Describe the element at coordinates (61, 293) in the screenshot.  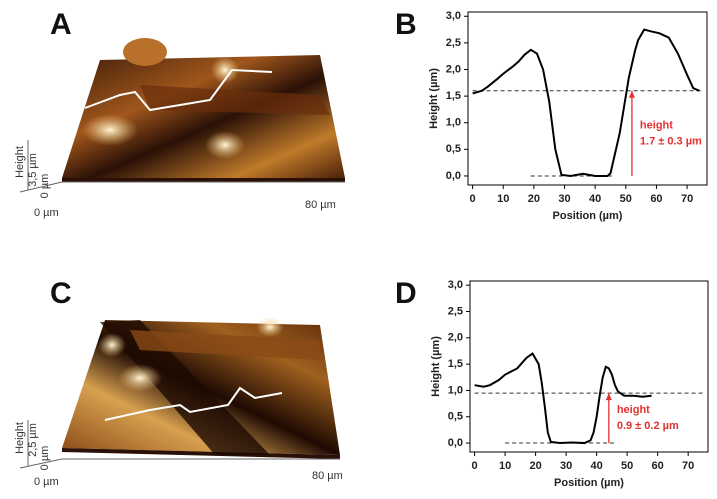
I see `panel-letter: C` at that location.